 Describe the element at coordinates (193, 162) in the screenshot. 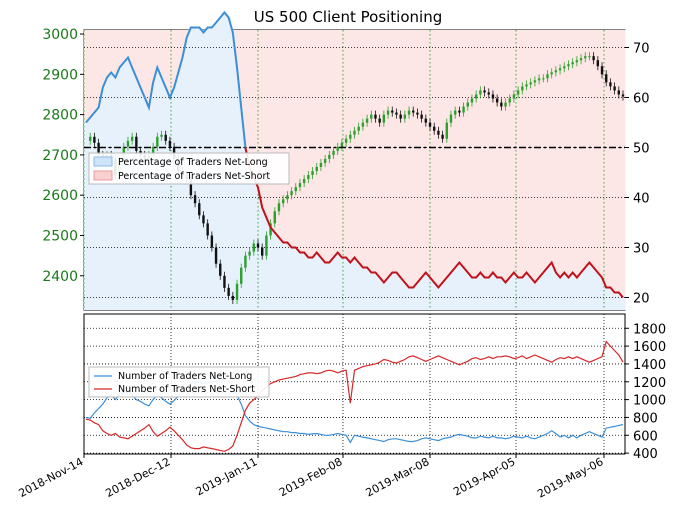

I see `legend-label-net-long-pct: Percentage of Traders Net-Long` at that location.